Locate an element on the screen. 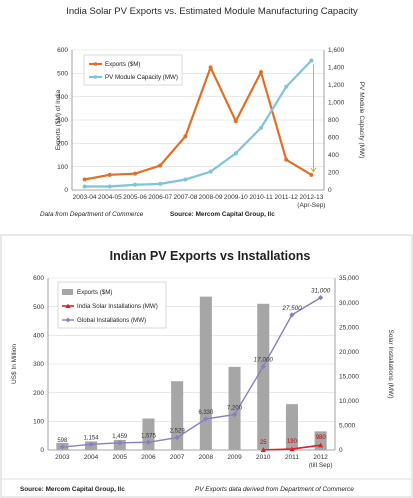 Image resolution: width=413 pixels, height=498 pixels. y2-tick-label: 30,000 is located at coordinates (349, 303).